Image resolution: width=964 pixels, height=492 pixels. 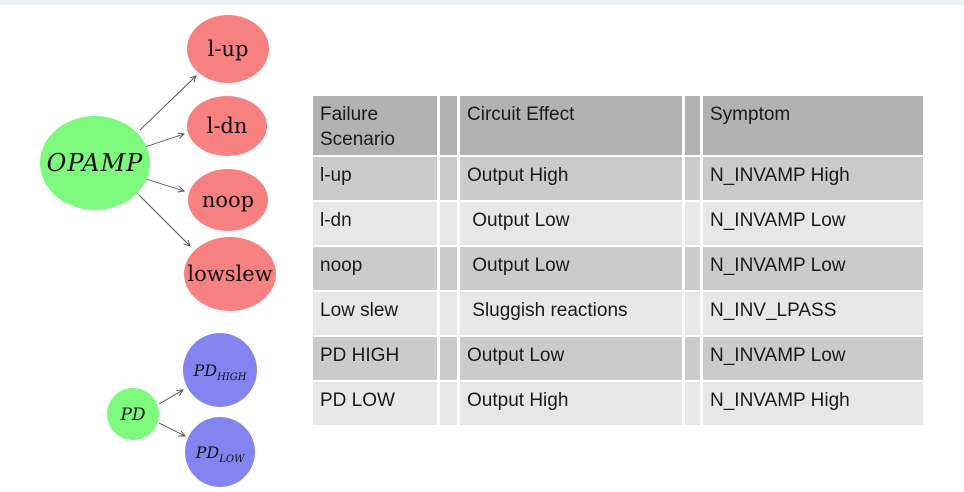 I want to click on table-row: l-up Output High N_INVAMP High, so click(x=618, y=178).